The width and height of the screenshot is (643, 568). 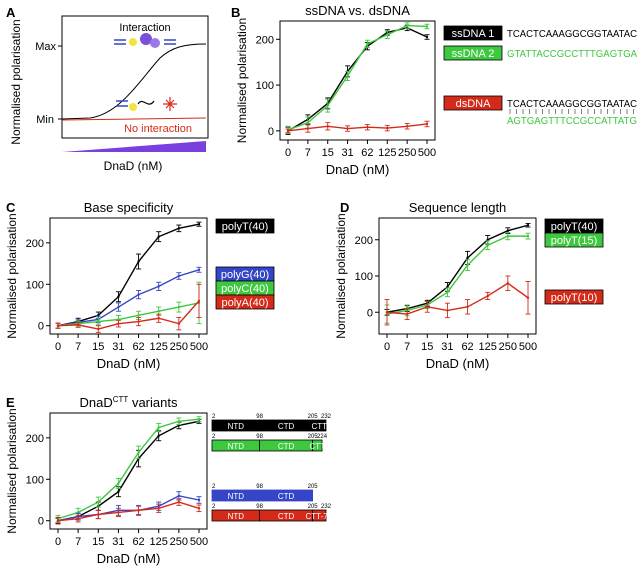 I want to click on panel-e-construct-1-residue-label: 232, so click(x=326, y=417).